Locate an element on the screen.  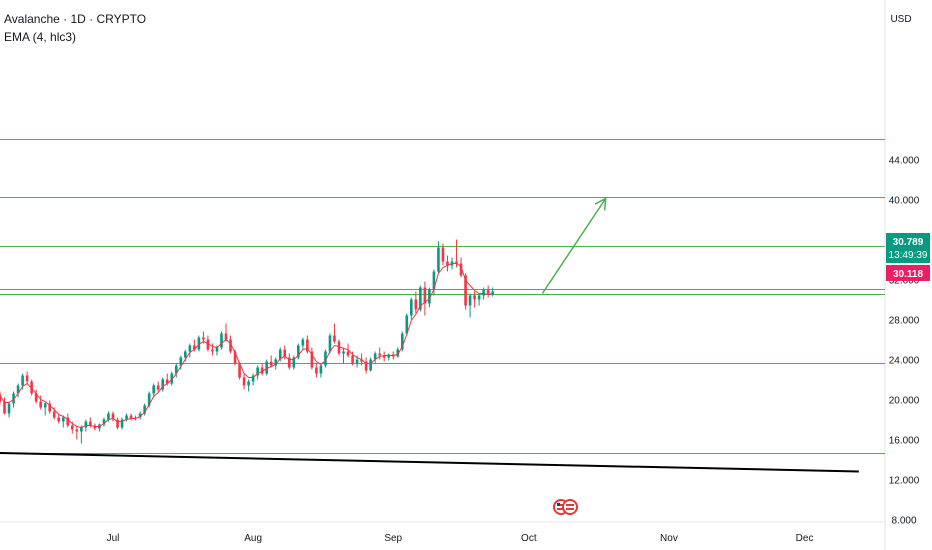
flag-event-icon is located at coordinates (570, 507).